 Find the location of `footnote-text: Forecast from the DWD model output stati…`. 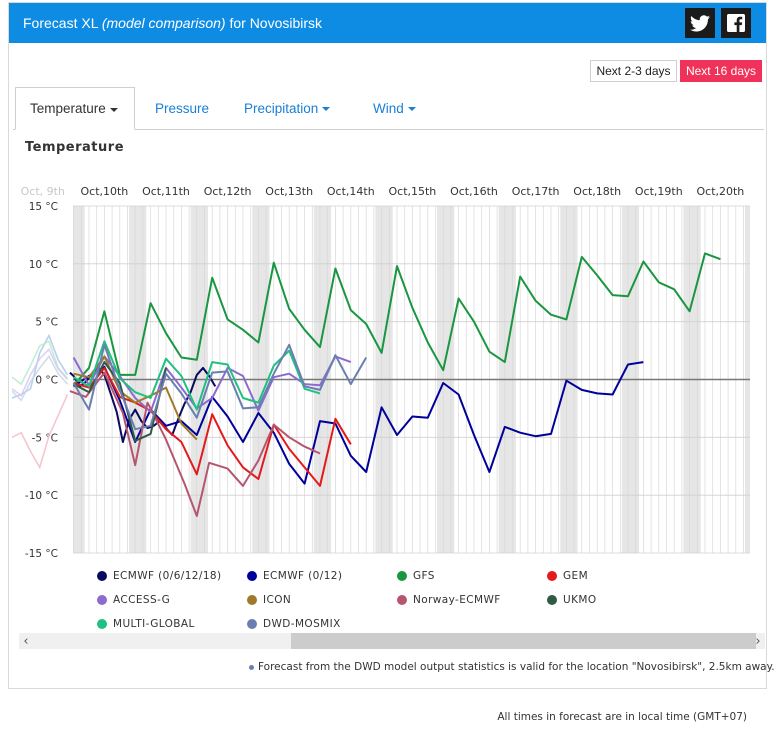

footnote-text: Forecast from the DWD model output stati… is located at coordinates (516, 667).